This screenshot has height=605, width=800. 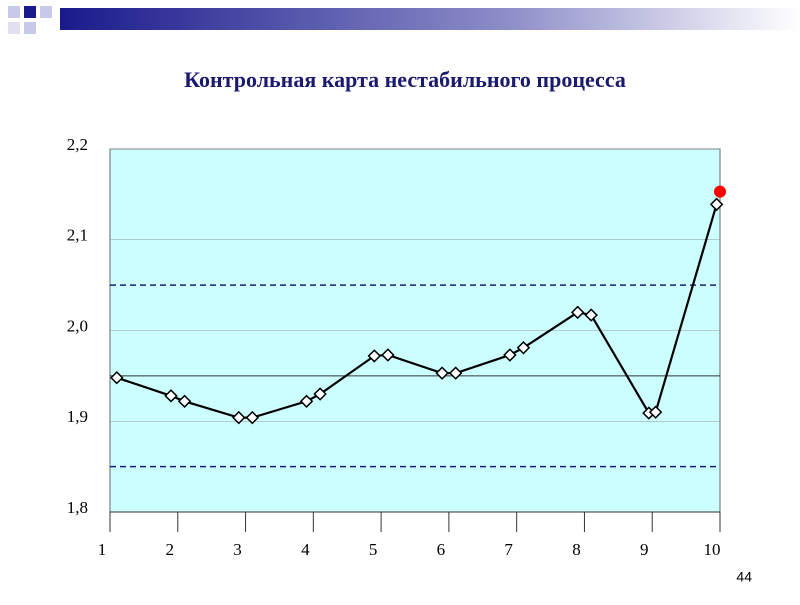 I want to click on x-tick-label: 9, so click(x=644, y=549).